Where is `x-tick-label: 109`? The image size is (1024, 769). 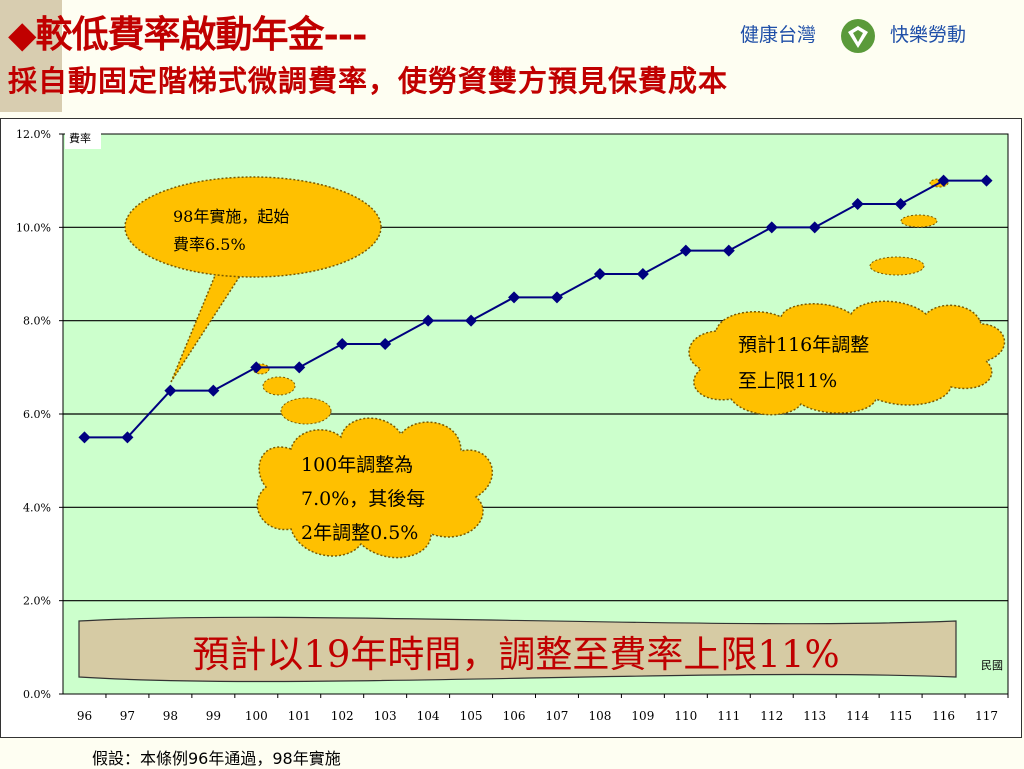 x-tick-label: 109 is located at coordinates (642, 716).